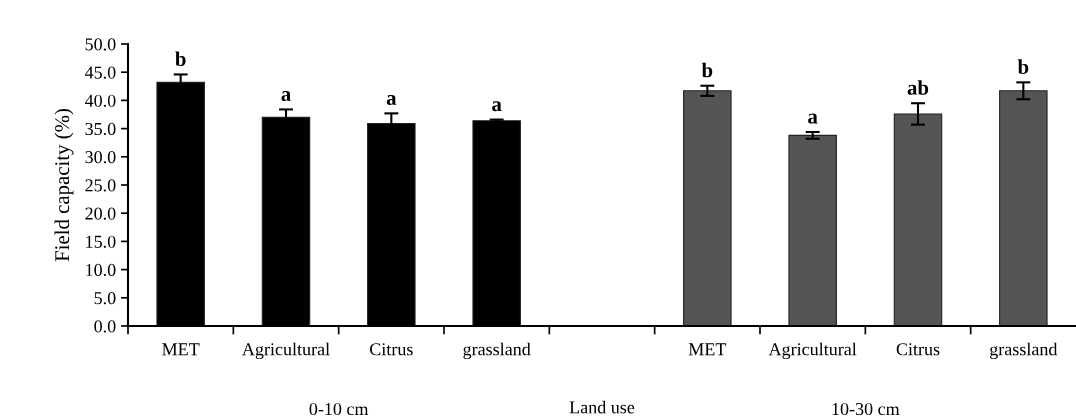 The height and width of the screenshot is (418, 1076). I want to click on y-tick-label: 5.0, so click(105, 298).